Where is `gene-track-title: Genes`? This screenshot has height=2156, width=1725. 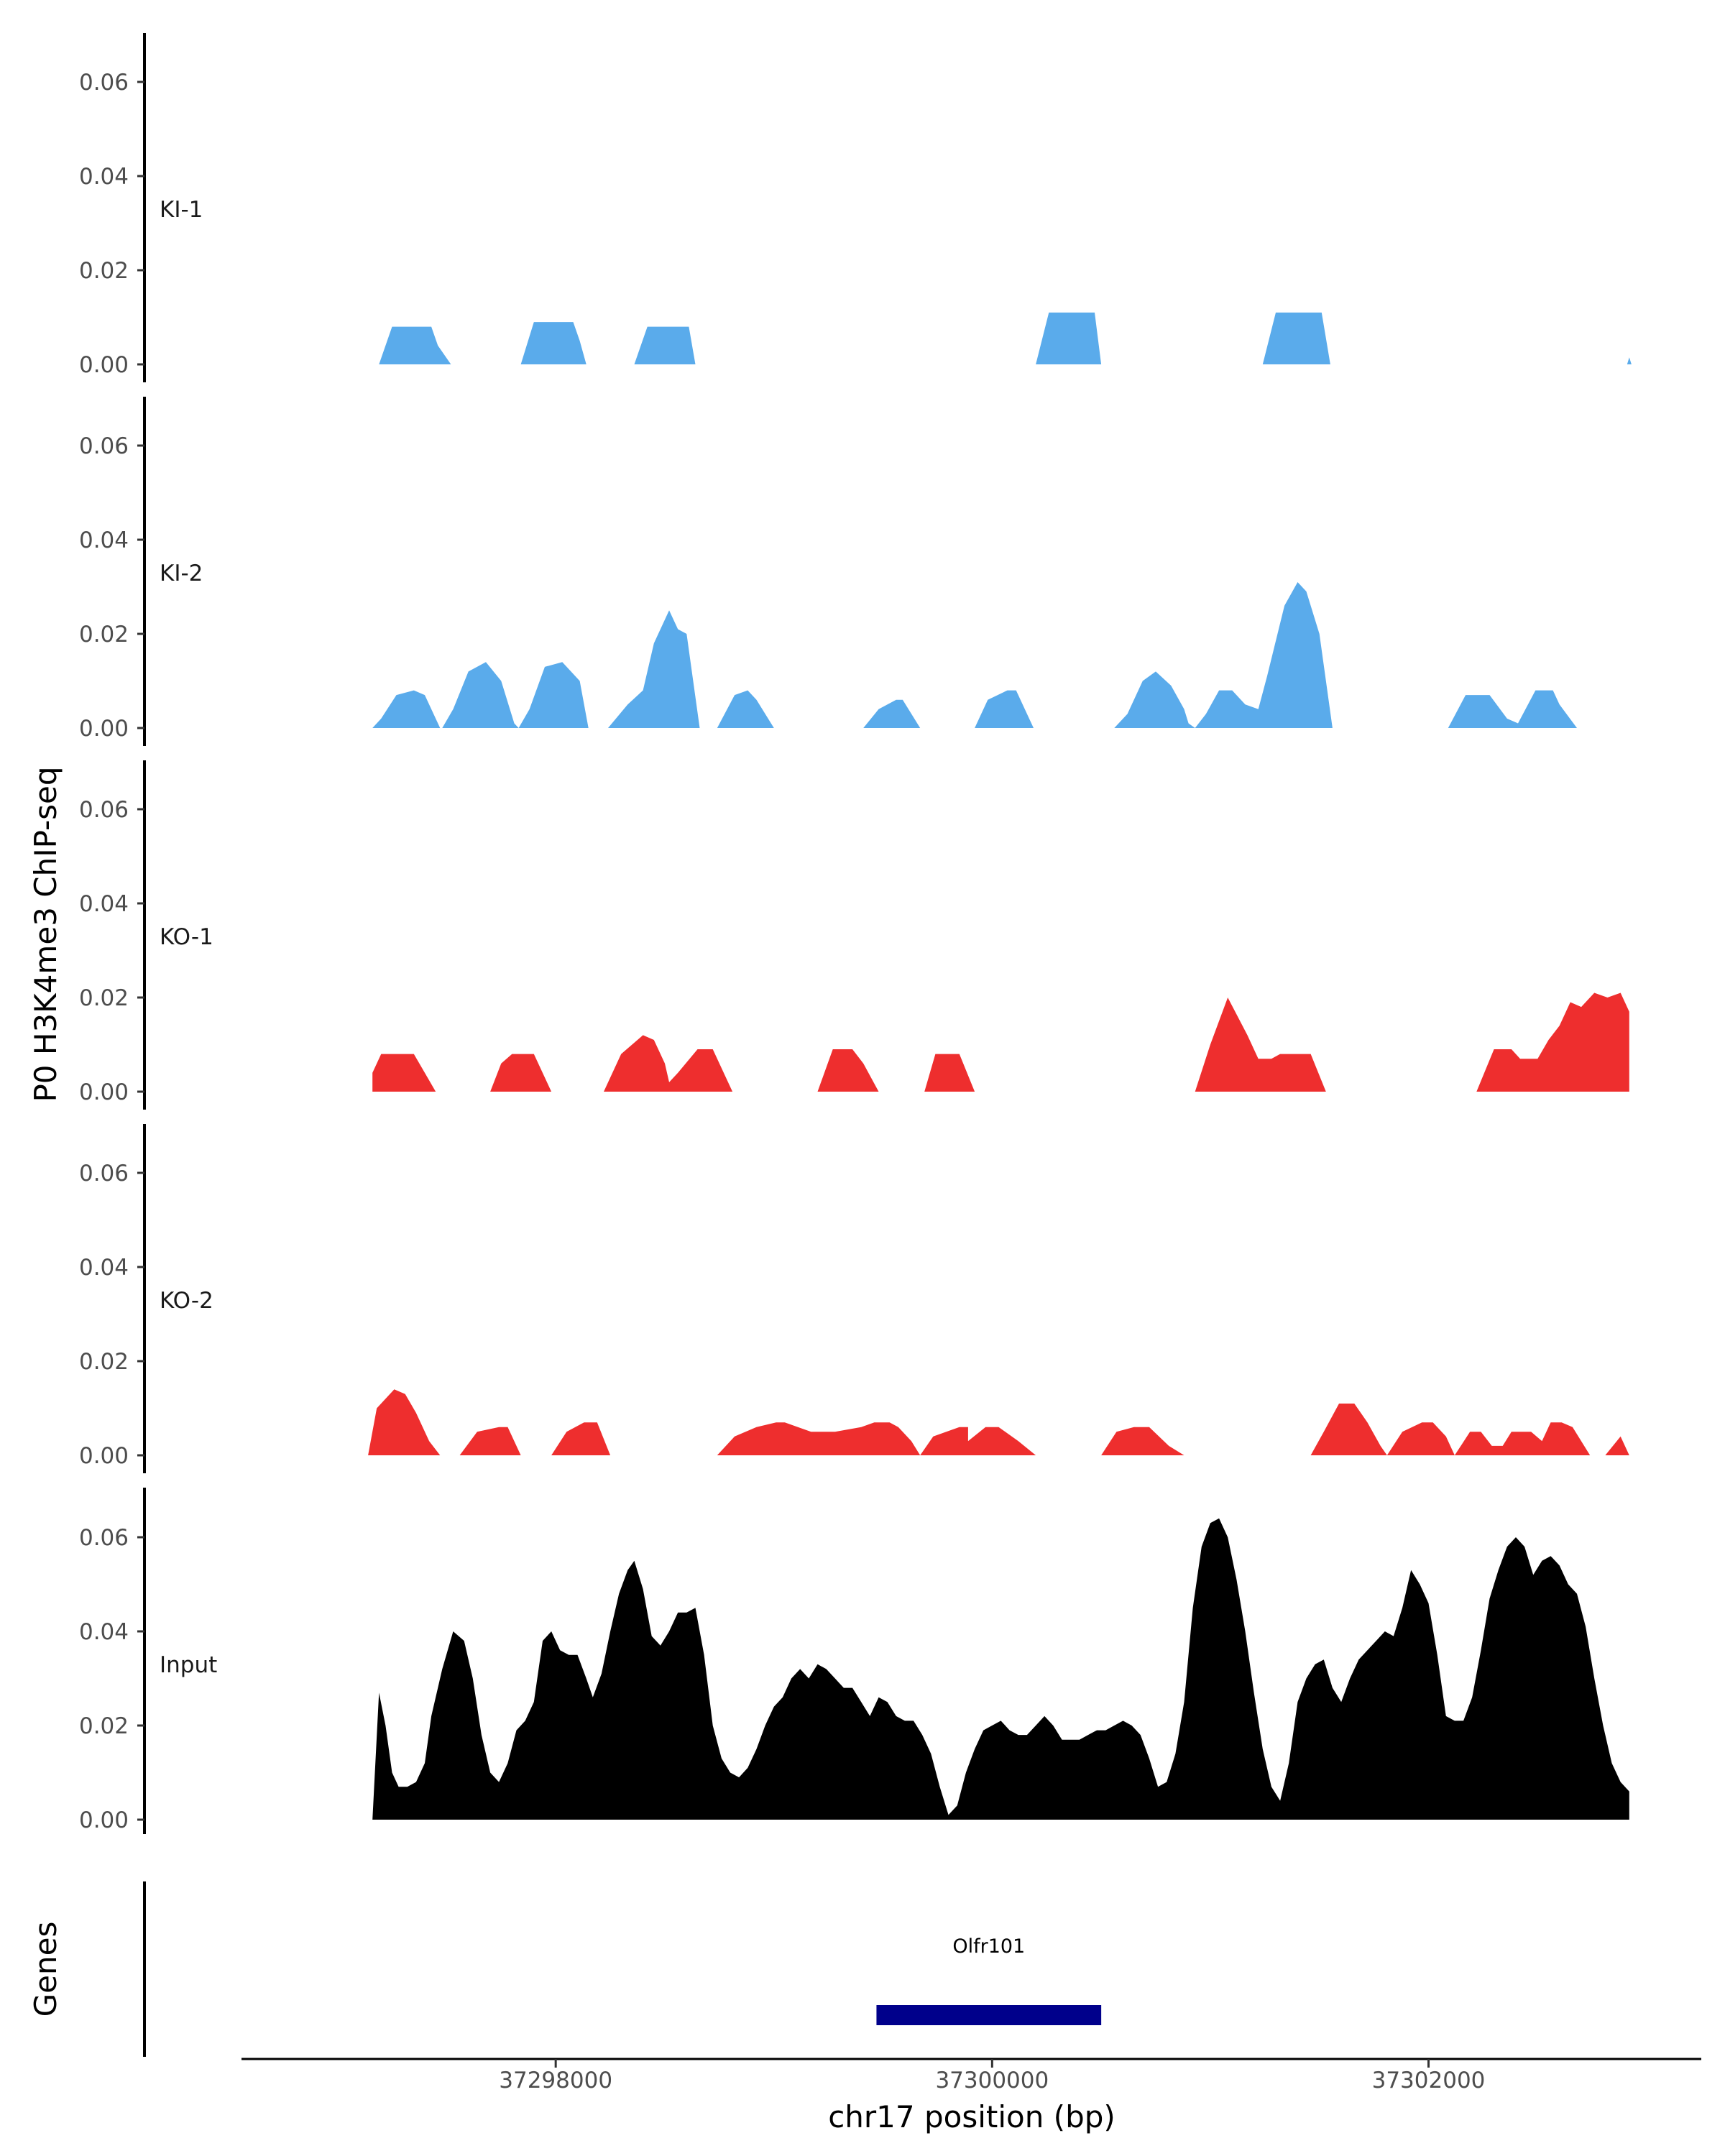
gene-track-title: Genes is located at coordinates (45, 1970).